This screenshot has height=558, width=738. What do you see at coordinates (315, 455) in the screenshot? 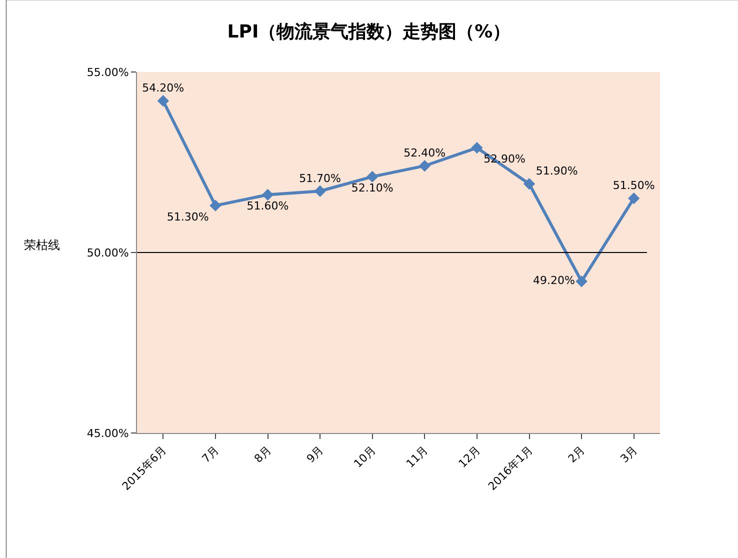
I see `x-tick-label: 9月` at bounding box center [315, 455].